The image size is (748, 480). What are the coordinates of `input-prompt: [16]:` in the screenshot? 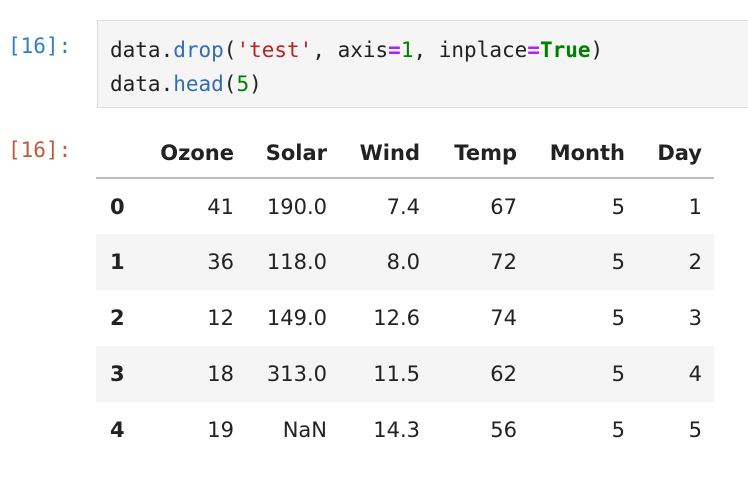 It's located at (40, 46).